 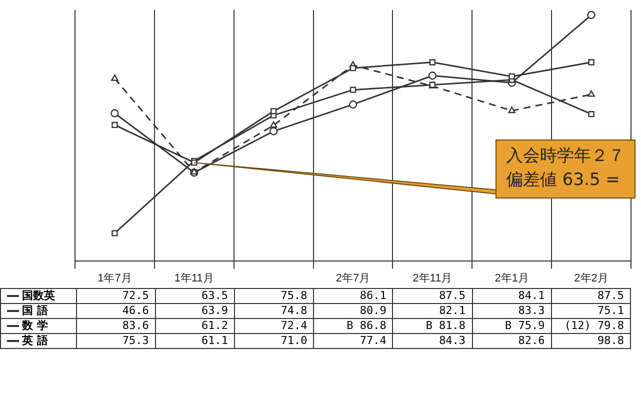 I want to click on data-label: B 75.9, so click(x=512, y=326).